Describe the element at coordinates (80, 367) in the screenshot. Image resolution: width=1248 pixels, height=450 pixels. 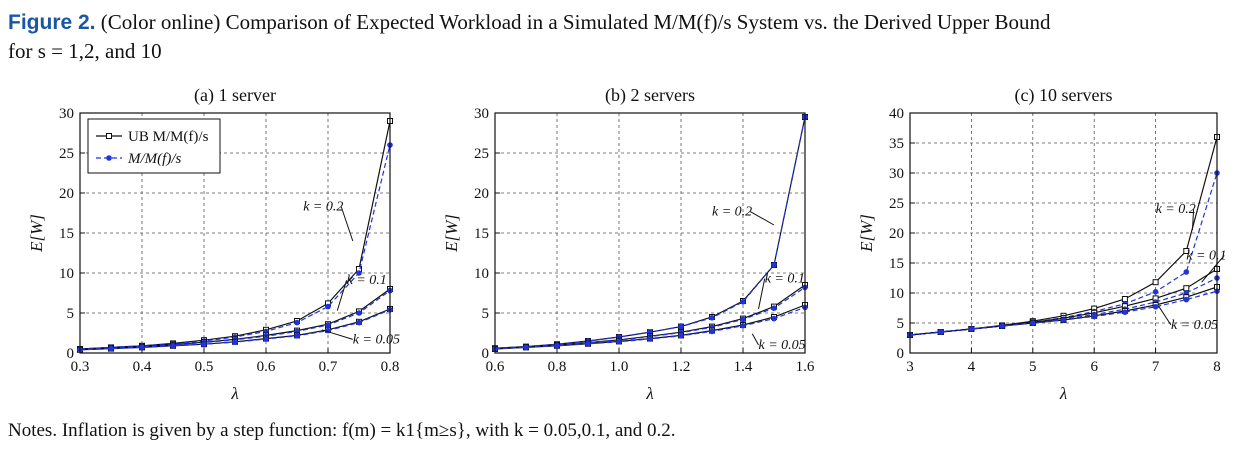
I see `x-tick-label: 0.3` at that location.